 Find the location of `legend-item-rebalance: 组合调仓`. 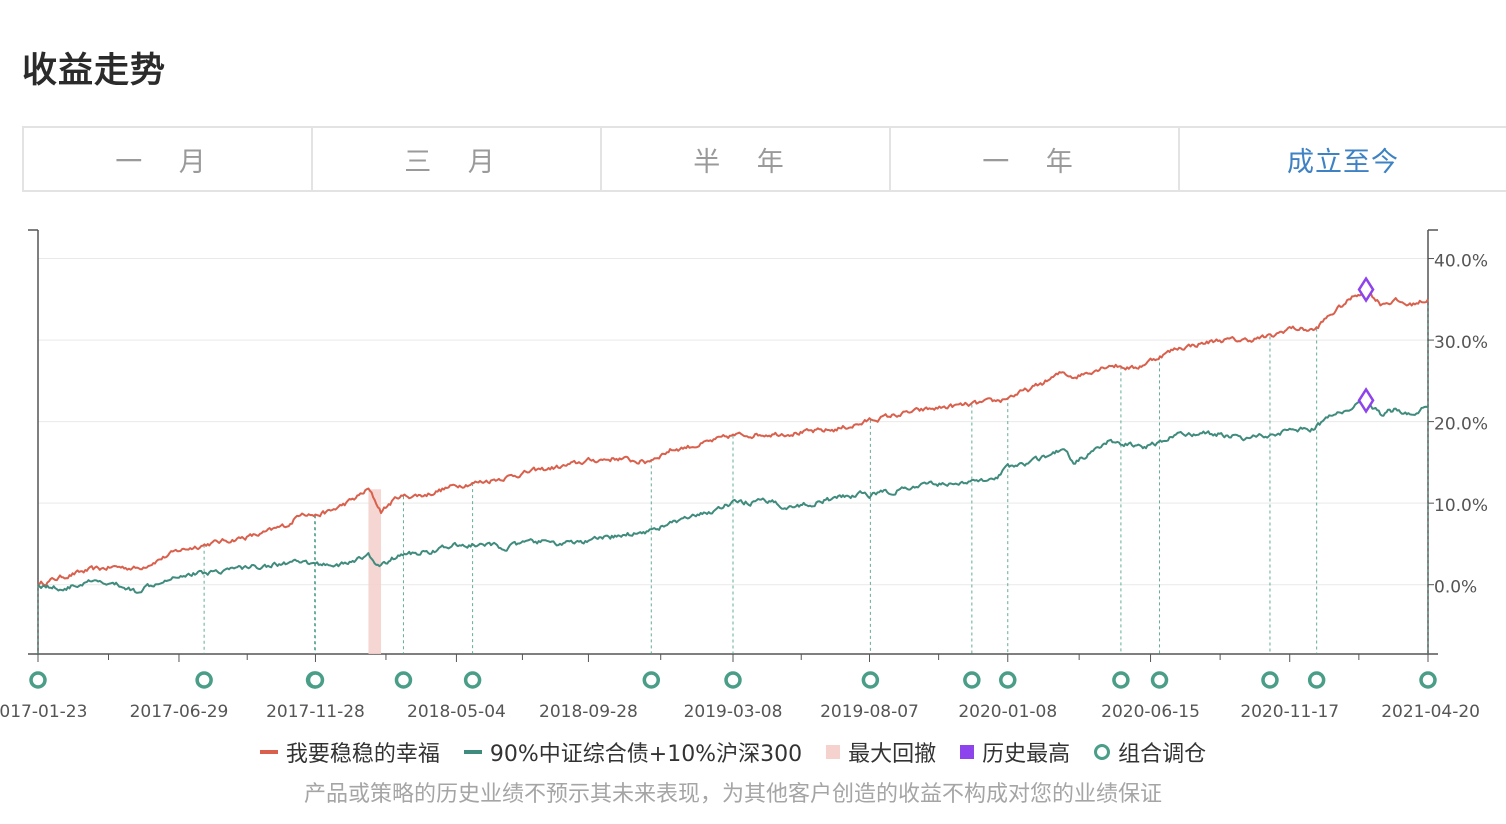

legend-item-rebalance: 组合调仓 is located at coordinates (1150, 752).